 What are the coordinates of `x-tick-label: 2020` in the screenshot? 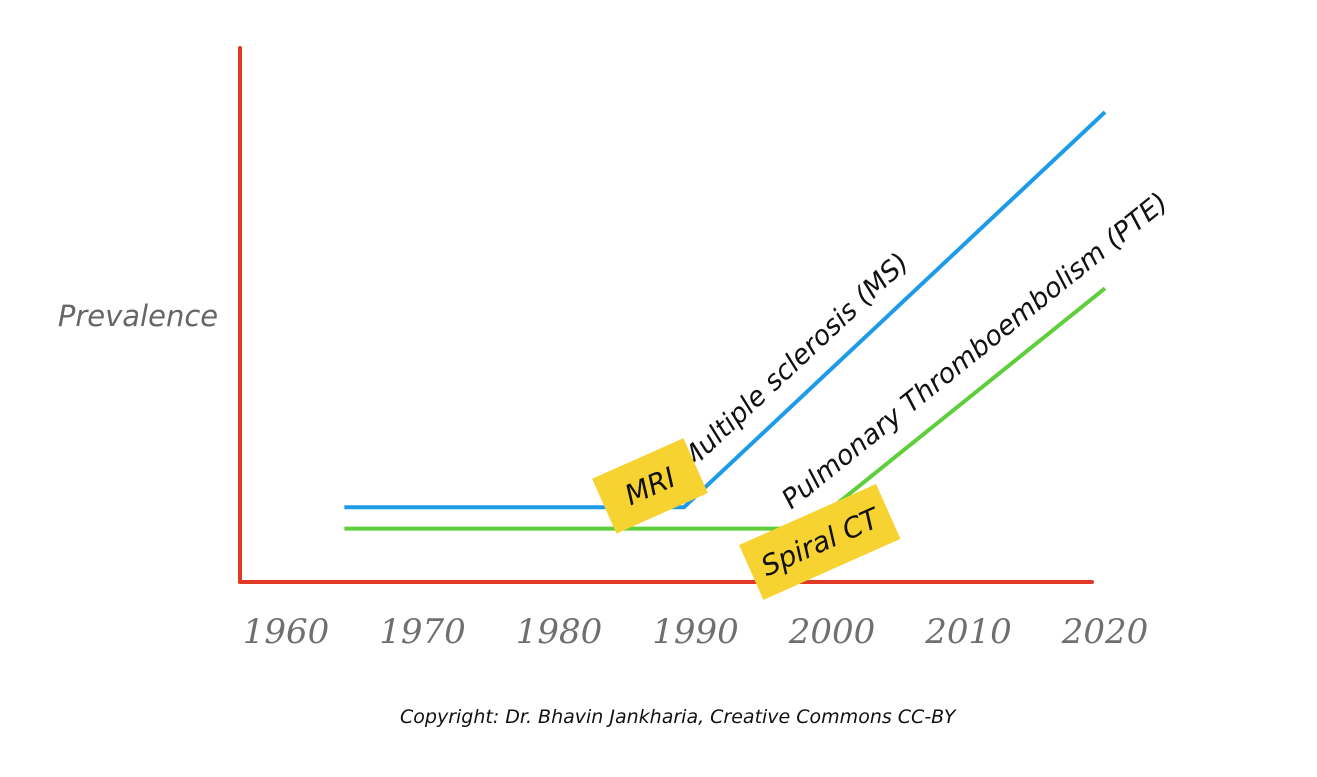 It's located at (1105, 632).